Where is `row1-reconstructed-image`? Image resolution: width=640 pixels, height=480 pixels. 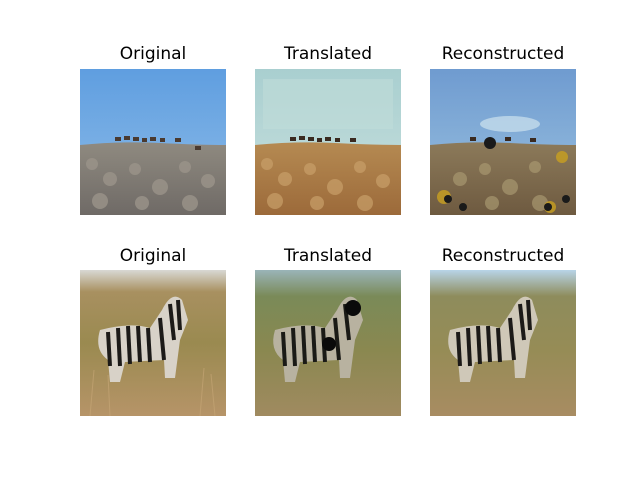 row1-reconstructed-image is located at coordinates (503, 142).